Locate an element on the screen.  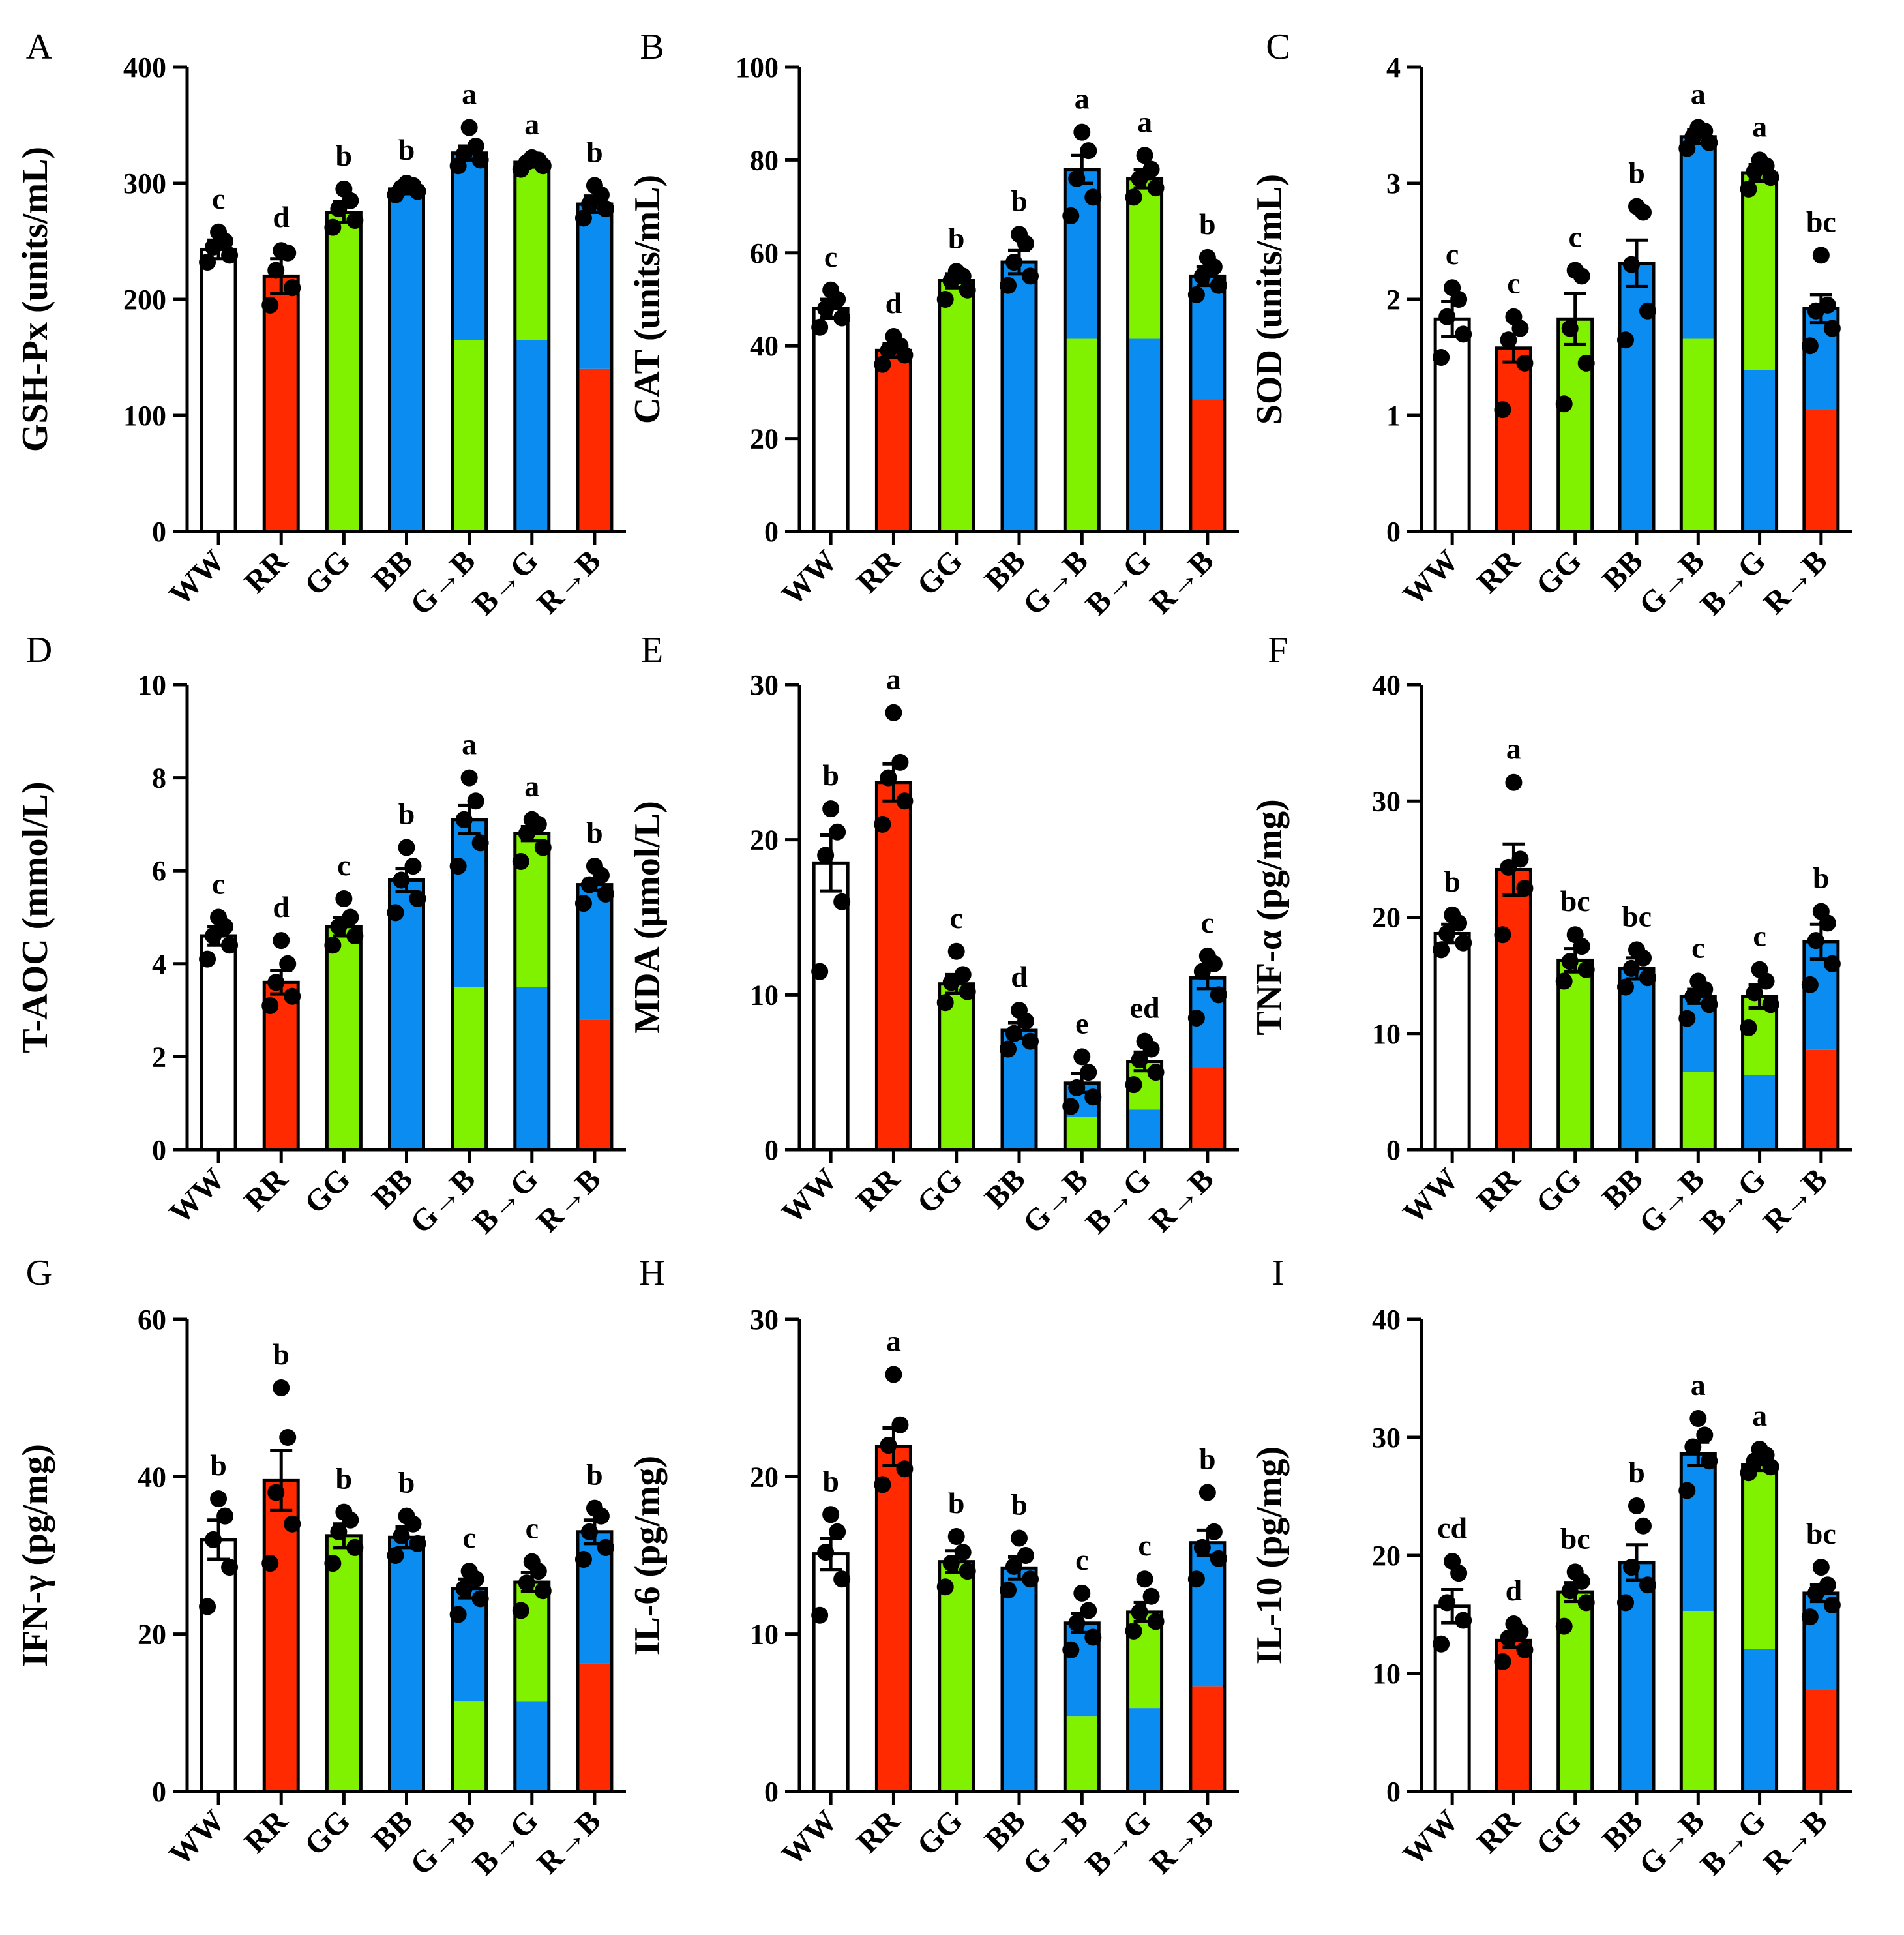
panel-letter: C is located at coordinates (1278, 47).